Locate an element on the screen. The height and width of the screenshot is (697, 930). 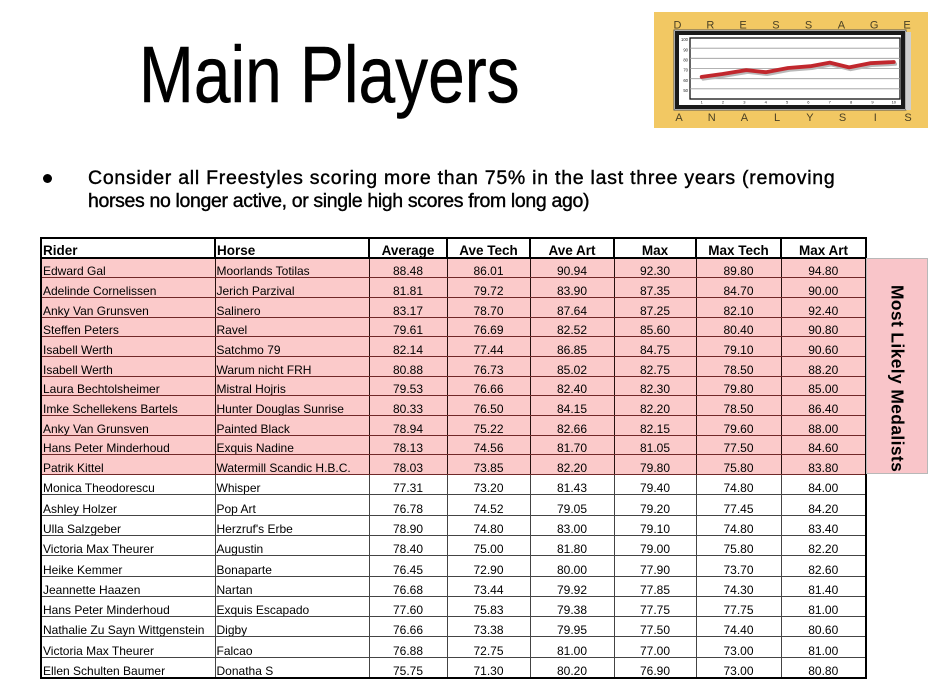
svg-text: 1 is located at coordinates (702, 102).